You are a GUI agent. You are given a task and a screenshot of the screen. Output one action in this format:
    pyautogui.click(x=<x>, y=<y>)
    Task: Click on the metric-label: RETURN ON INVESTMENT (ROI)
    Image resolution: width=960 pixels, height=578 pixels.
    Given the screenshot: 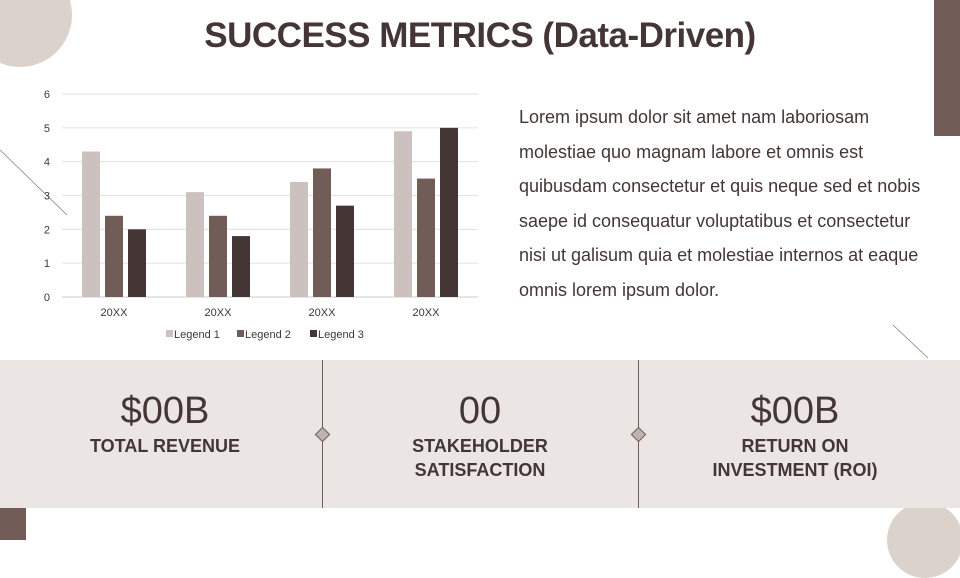 What is the action you would take?
    pyautogui.click(x=795, y=458)
    